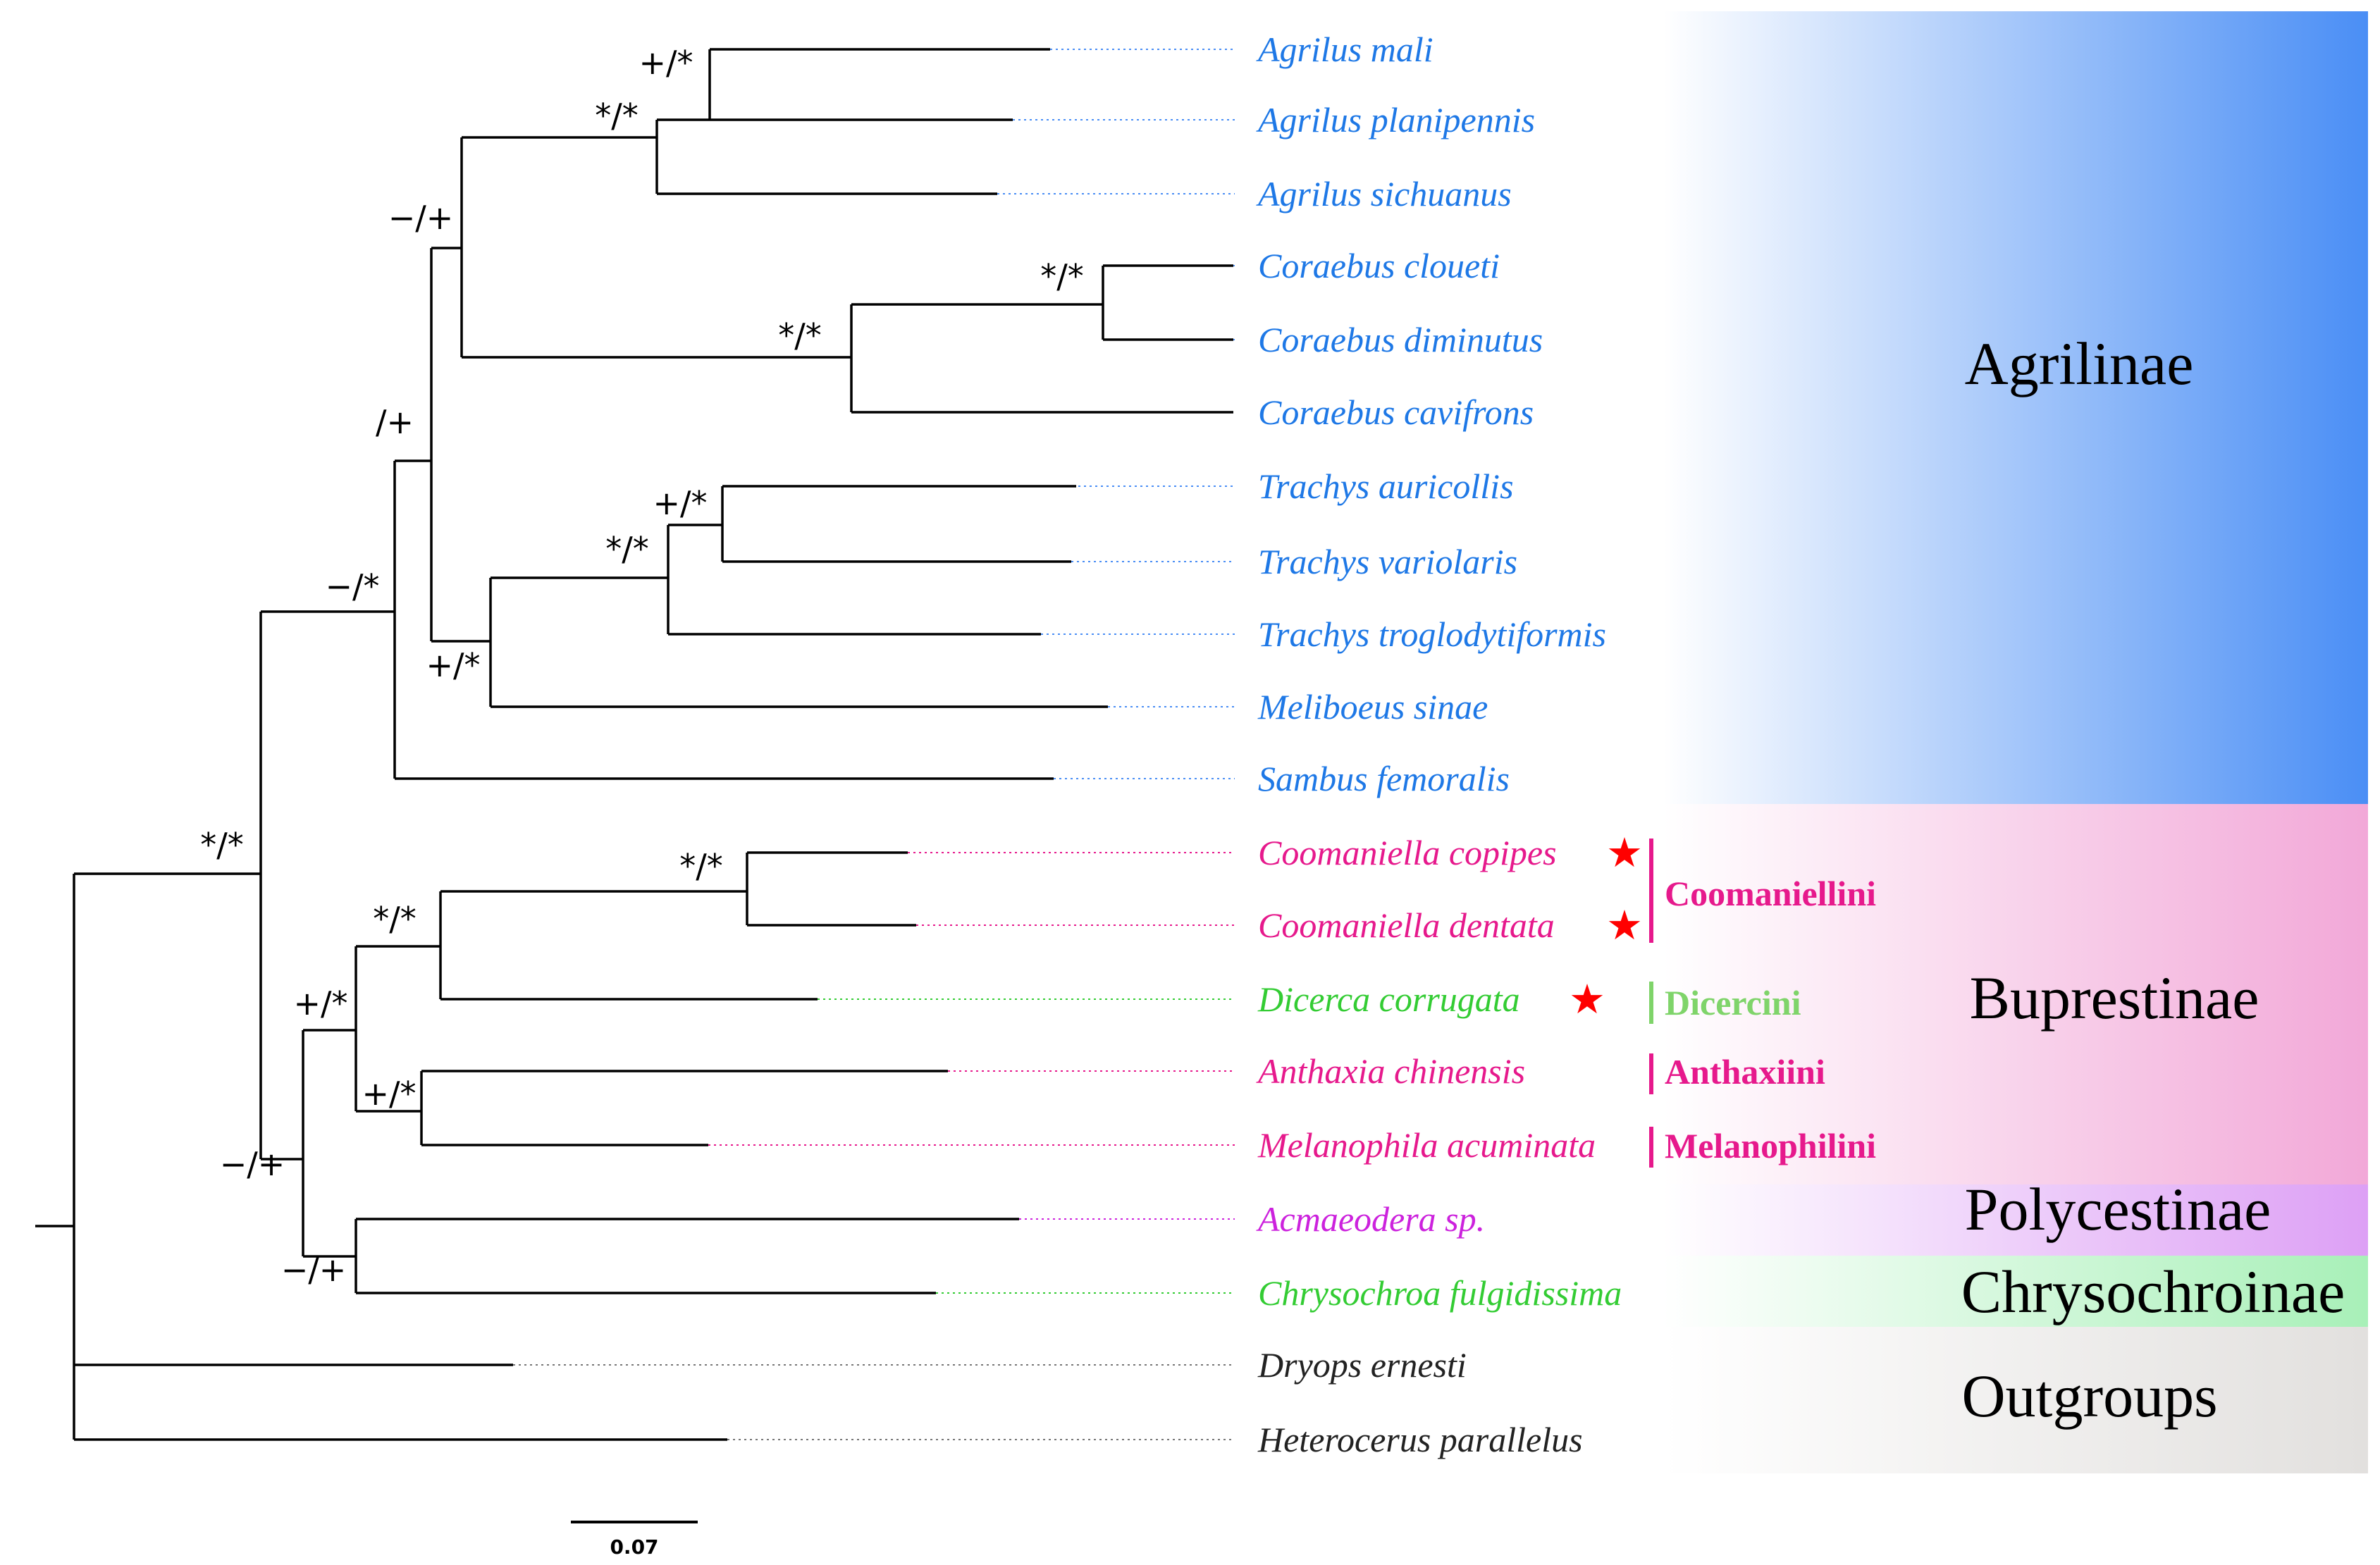 The height and width of the screenshot is (1565, 2380). Describe the element at coordinates (1745, 1071) in the screenshot. I see `tribe-label-anthaxiini: Anthaxiini` at that location.